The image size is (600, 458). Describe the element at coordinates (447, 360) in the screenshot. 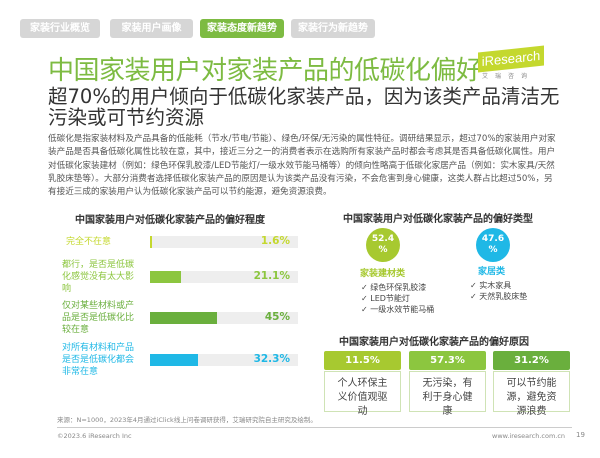

I see `reason-pct: 57.3%` at that location.